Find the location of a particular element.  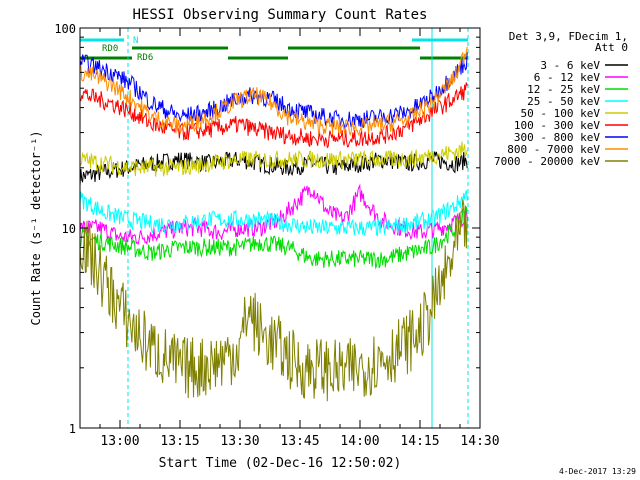

x-tick-label: 14:15 is located at coordinates (419, 441).